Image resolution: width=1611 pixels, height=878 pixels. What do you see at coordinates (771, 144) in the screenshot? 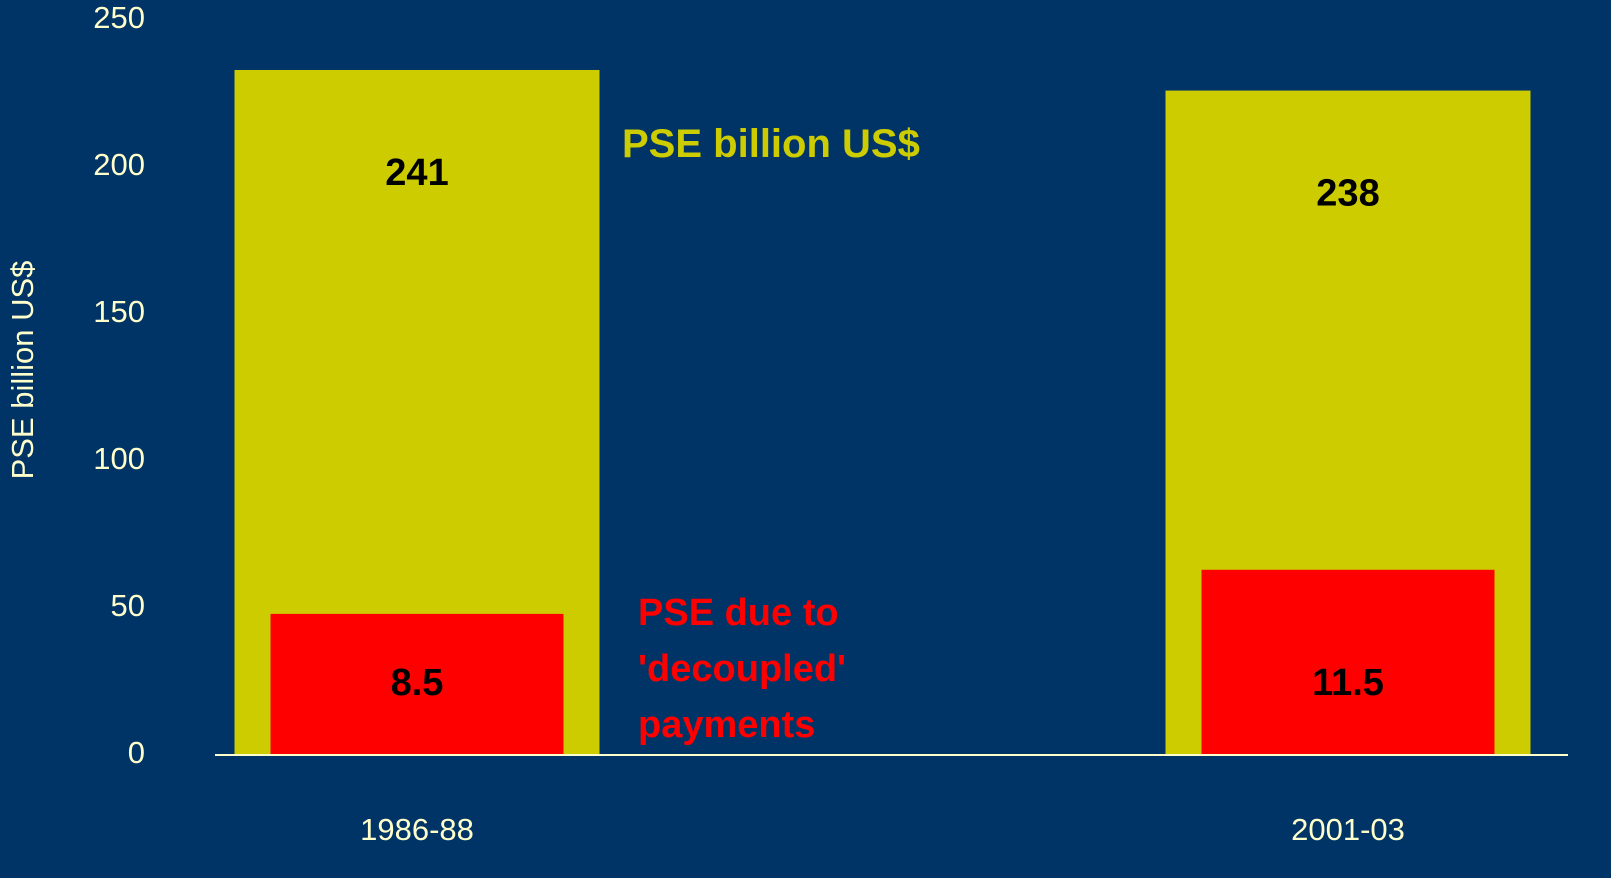
I see `legend-label: PSE billion US$` at bounding box center [771, 144].